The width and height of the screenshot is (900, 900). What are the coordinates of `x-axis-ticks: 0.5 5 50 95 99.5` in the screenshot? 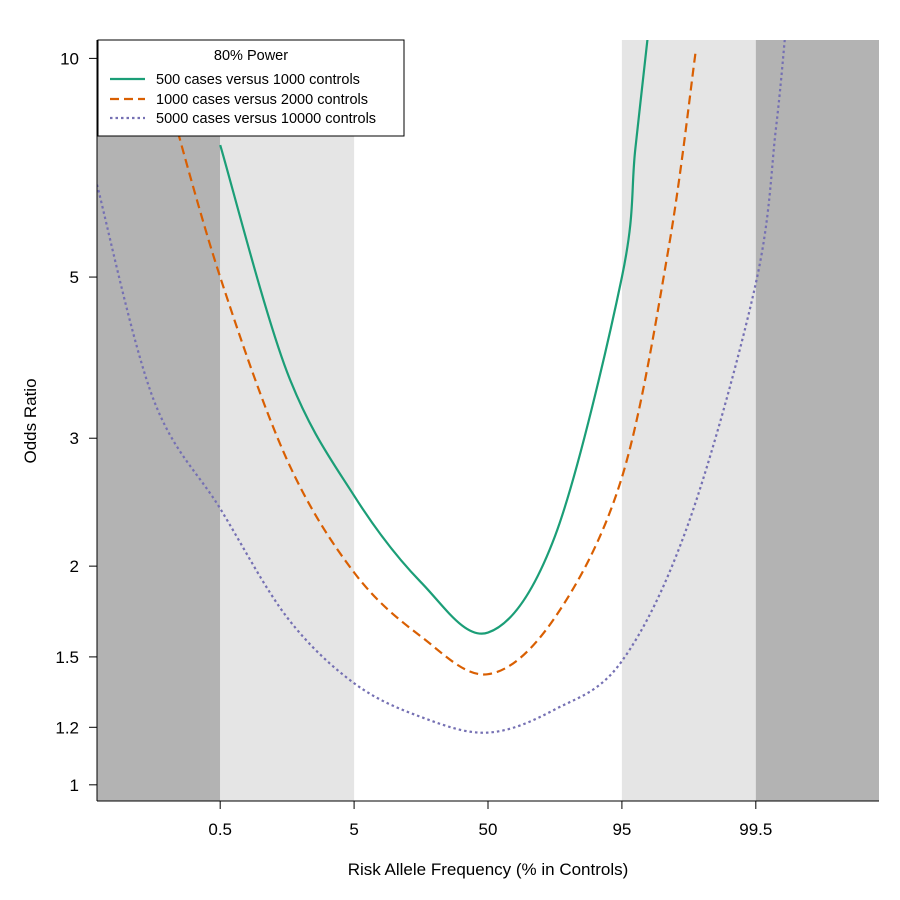 It's located at (490, 820).